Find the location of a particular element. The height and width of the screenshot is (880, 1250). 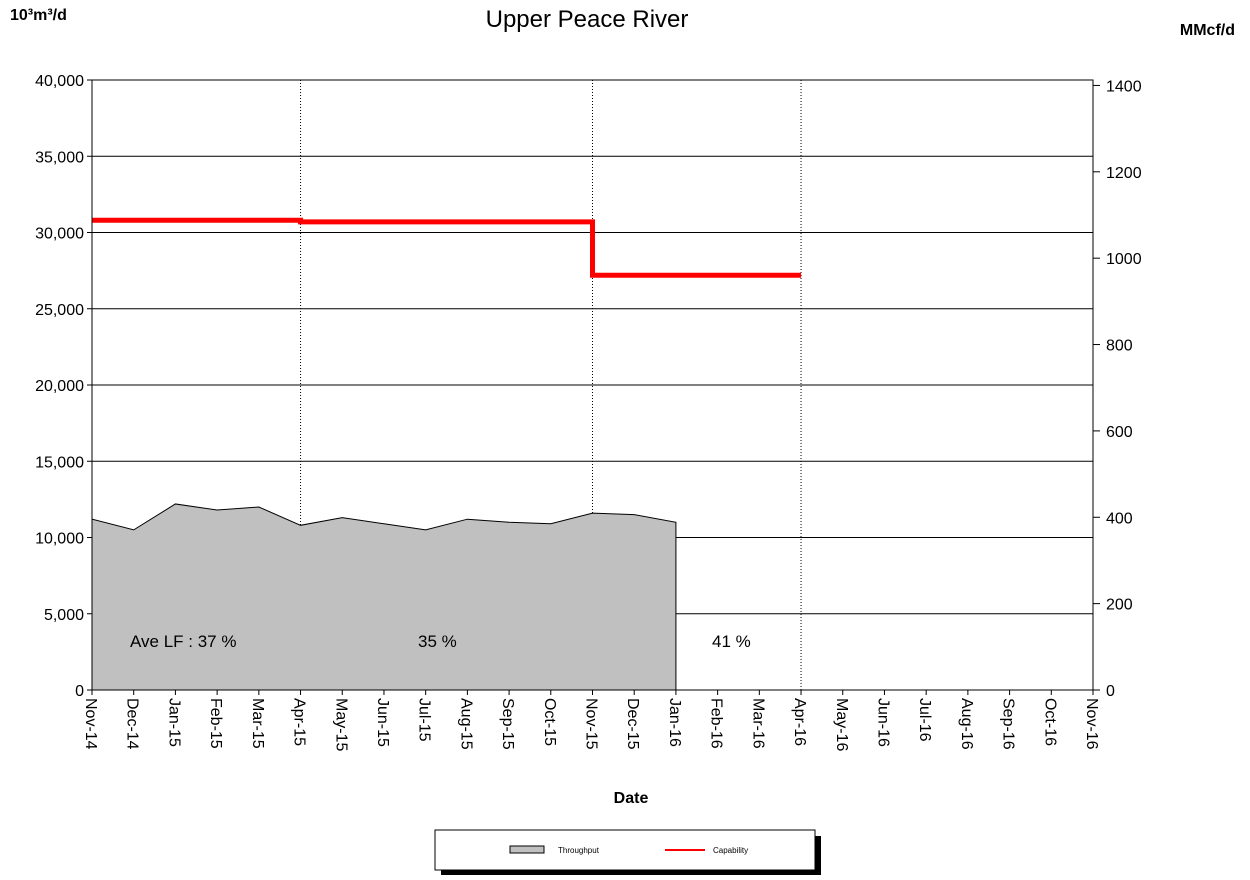

y2-tick-label: 1200 is located at coordinates (1124, 173).